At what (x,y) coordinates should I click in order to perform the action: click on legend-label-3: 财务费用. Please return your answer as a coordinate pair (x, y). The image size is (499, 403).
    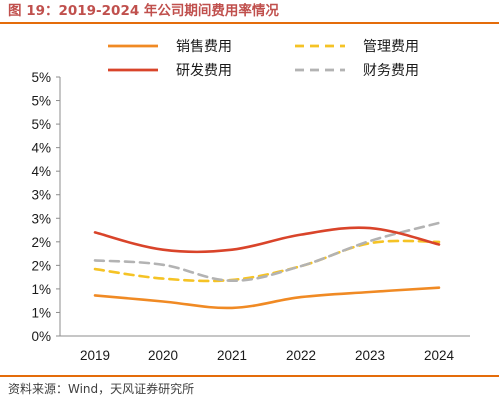
    Looking at the image, I should click on (391, 71).